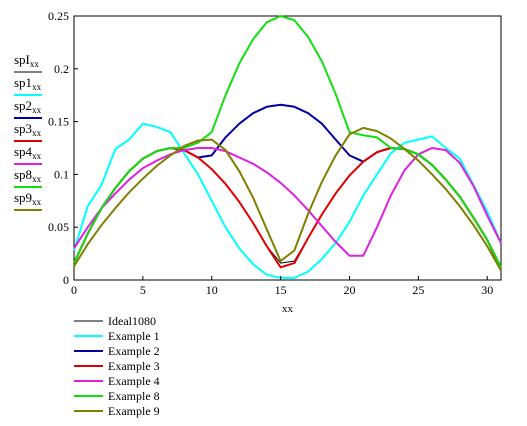 Image resolution: width=527 pixels, height=426 pixels. Describe the element at coordinates (134, 396) in the screenshot. I see `legend-label: Example 8` at that location.